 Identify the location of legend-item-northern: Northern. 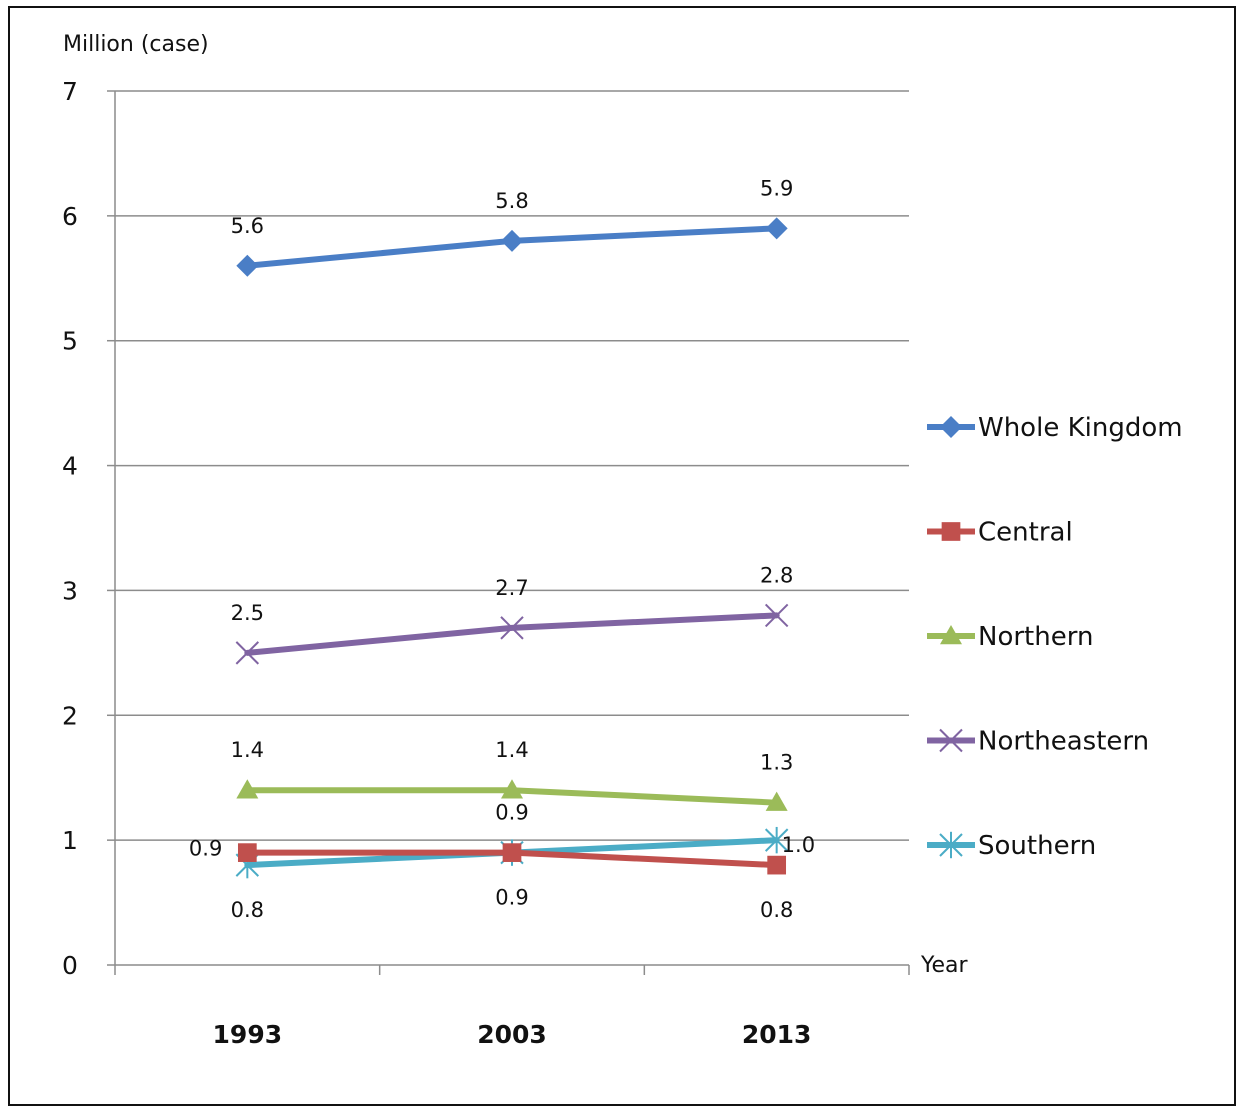
(1010, 637).